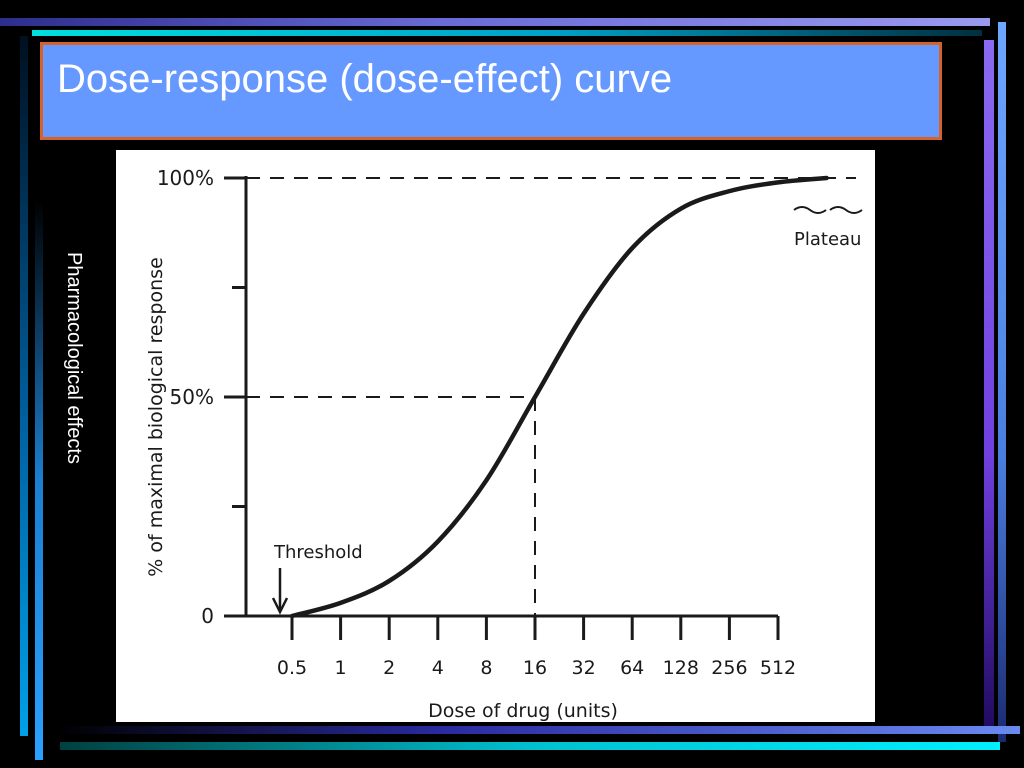 This screenshot has height=768, width=1024. What do you see at coordinates (280, 606) in the screenshot?
I see `threshold-arrow-head` at bounding box center [280, 606].